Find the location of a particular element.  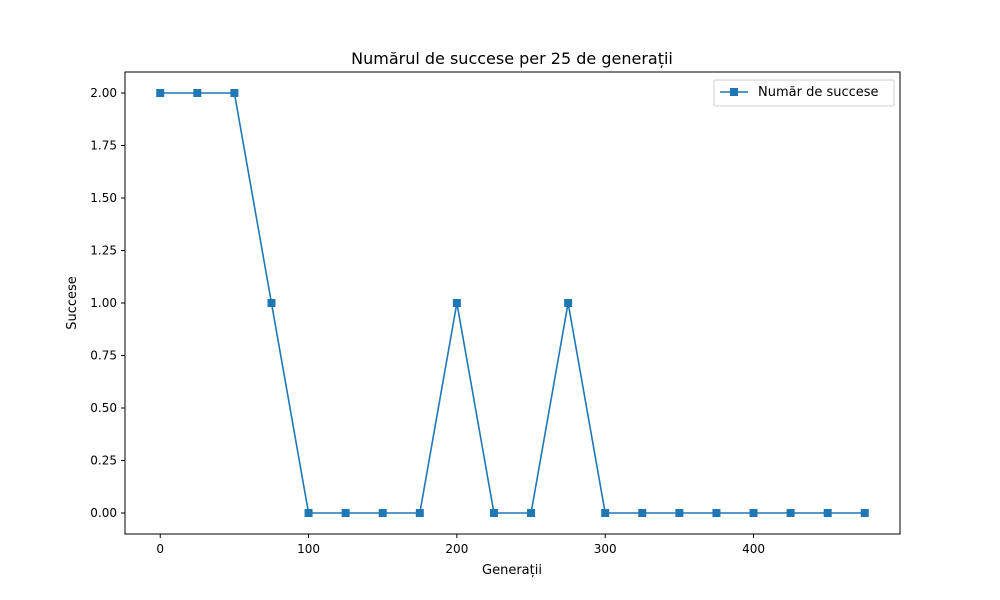

y-tick-label: 1.50 is located at coordinates (103, 198).